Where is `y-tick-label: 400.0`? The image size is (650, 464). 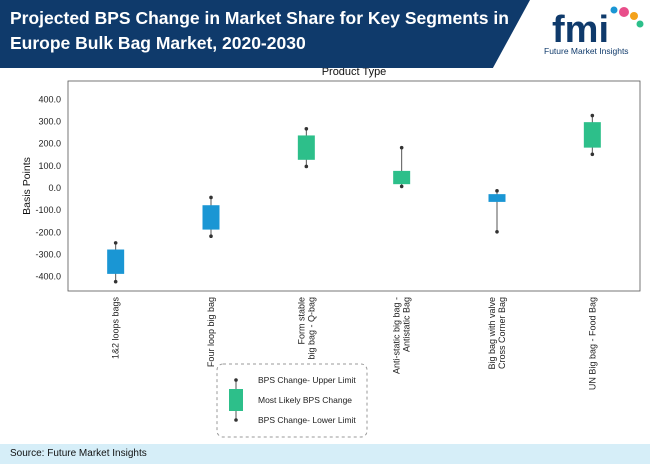
y-tick-label: 400.0 is located at coordinates (49, 99).